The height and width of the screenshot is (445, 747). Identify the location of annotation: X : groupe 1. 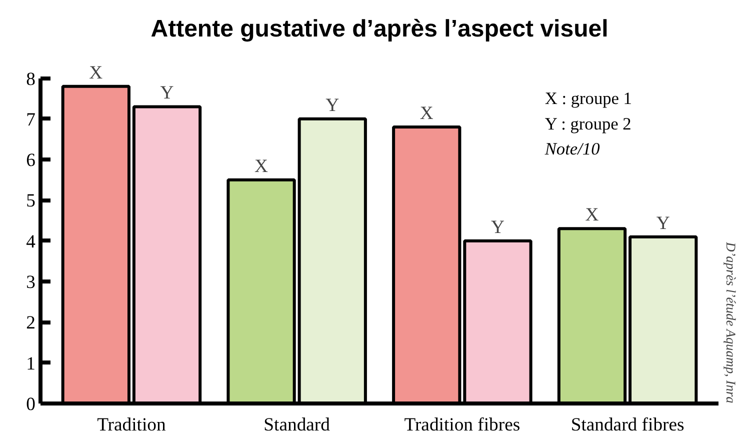
(588, 98).